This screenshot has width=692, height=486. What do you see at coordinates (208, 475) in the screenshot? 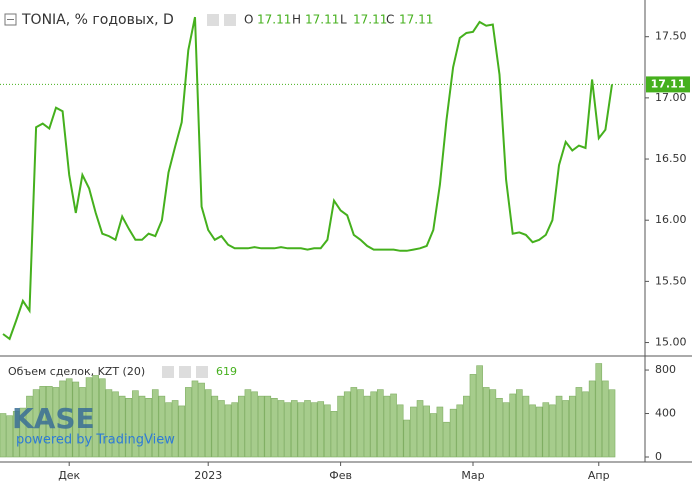
I see `x-tick-label: 2023` at bounding box center [208, 475].